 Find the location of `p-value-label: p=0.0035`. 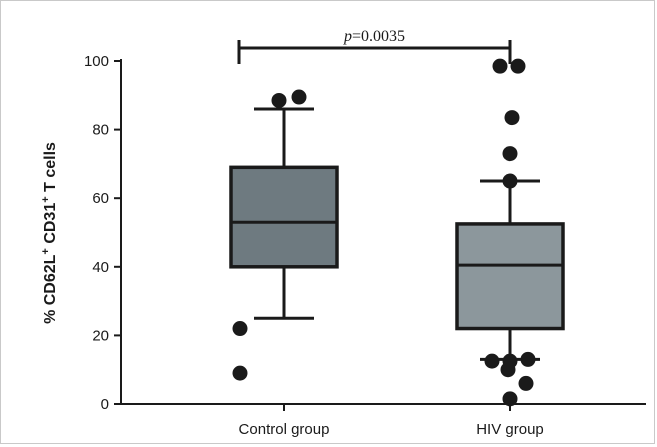

p-value-label: p=0.0035 is located at coordinates (374, 36).